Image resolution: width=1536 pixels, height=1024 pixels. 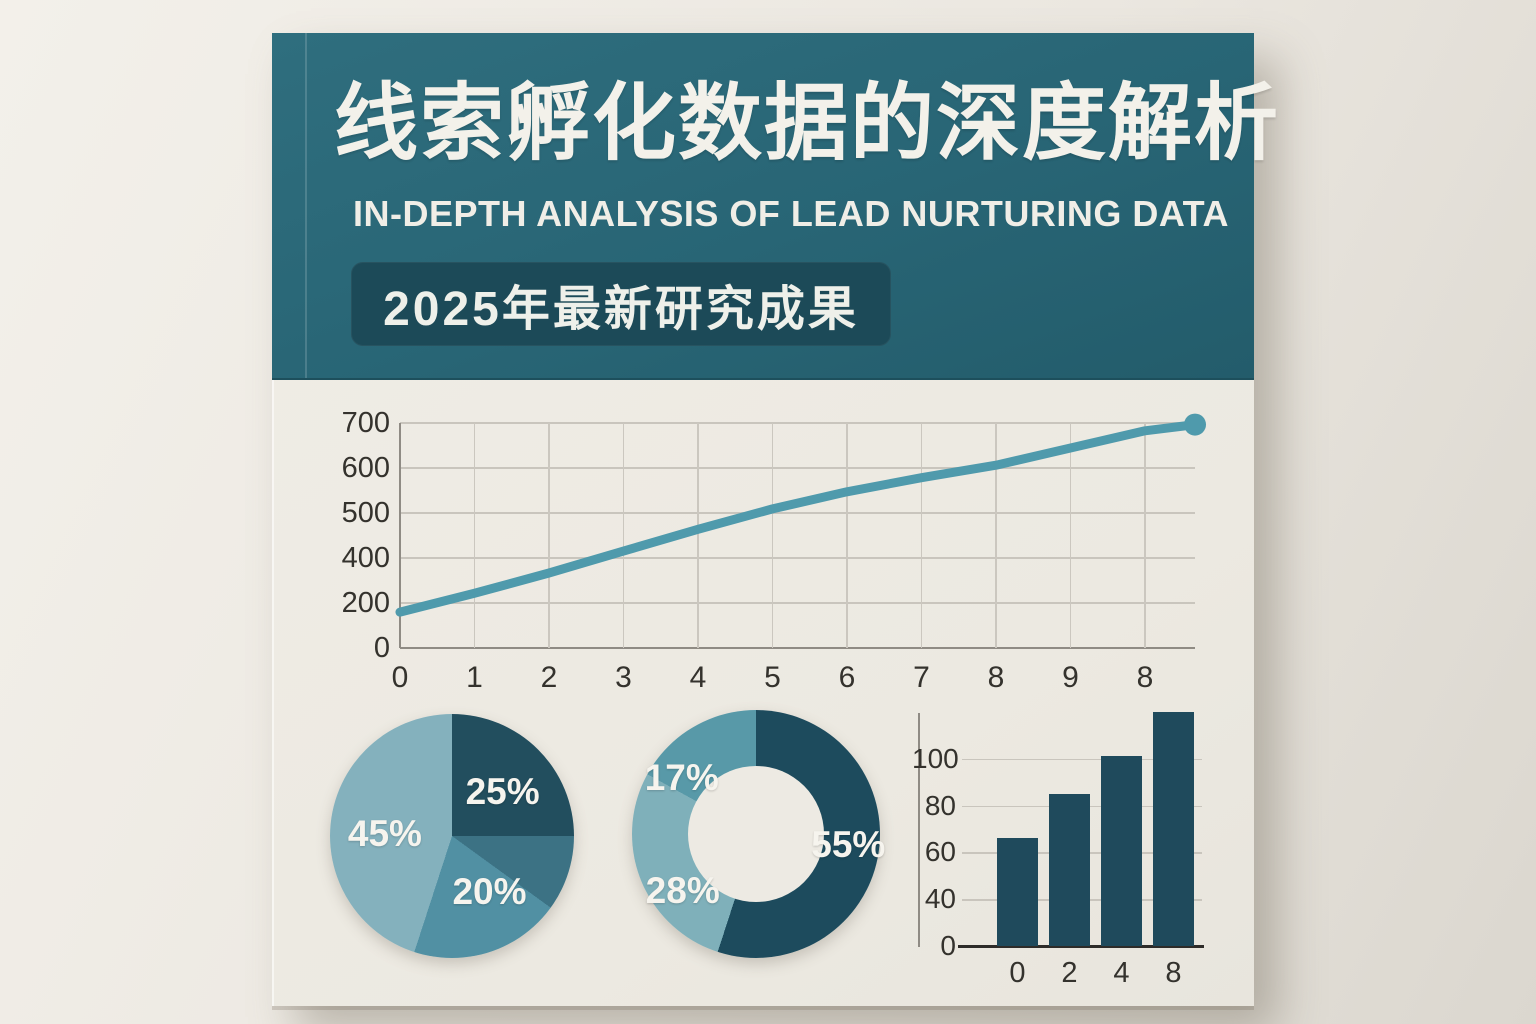 What do you see at coordinates (940, 805) in the screenshot?
I see `bar-y-tick-label: 80` at bounding box center [940, 805].